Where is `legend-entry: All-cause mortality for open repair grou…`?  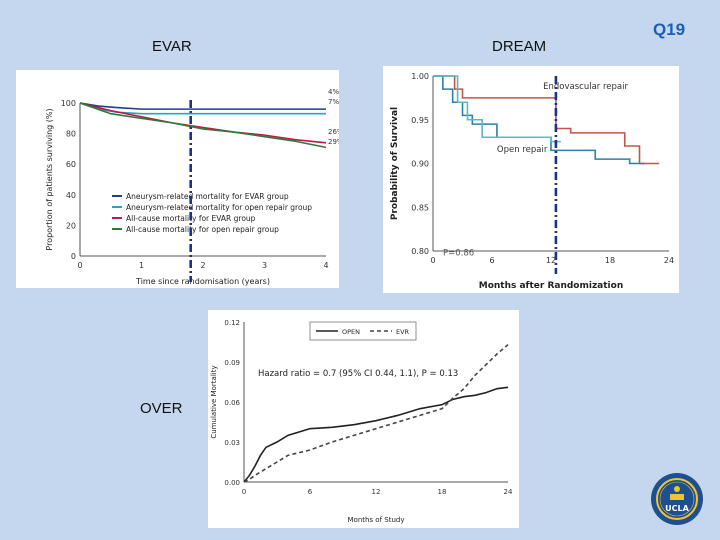
legend-entry: All-cause mortality for open repair grou… is located at coordinates (202, 229).